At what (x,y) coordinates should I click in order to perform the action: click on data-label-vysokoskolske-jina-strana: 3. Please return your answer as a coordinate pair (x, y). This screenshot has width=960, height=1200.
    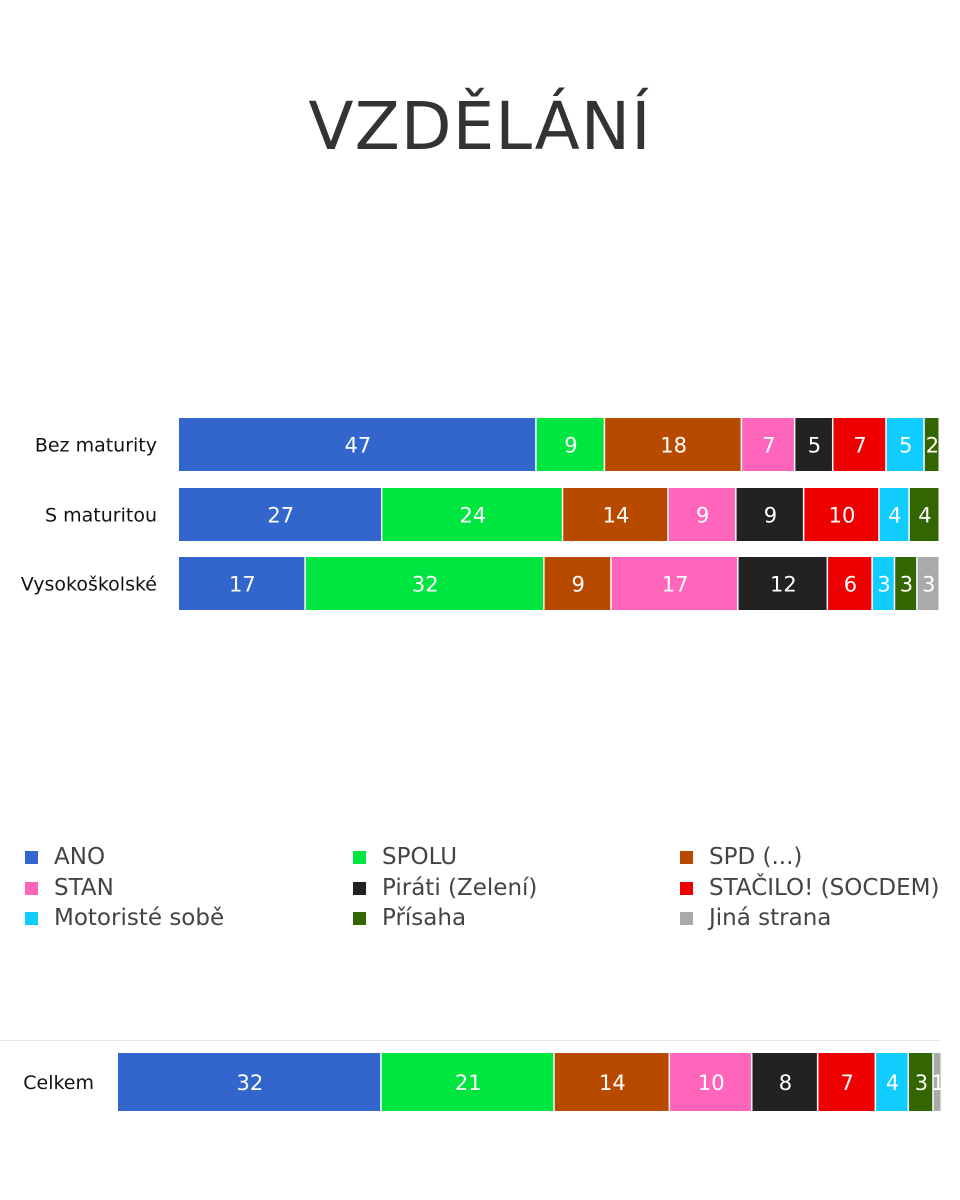
    Looking at the image, I should click on (928, 585).